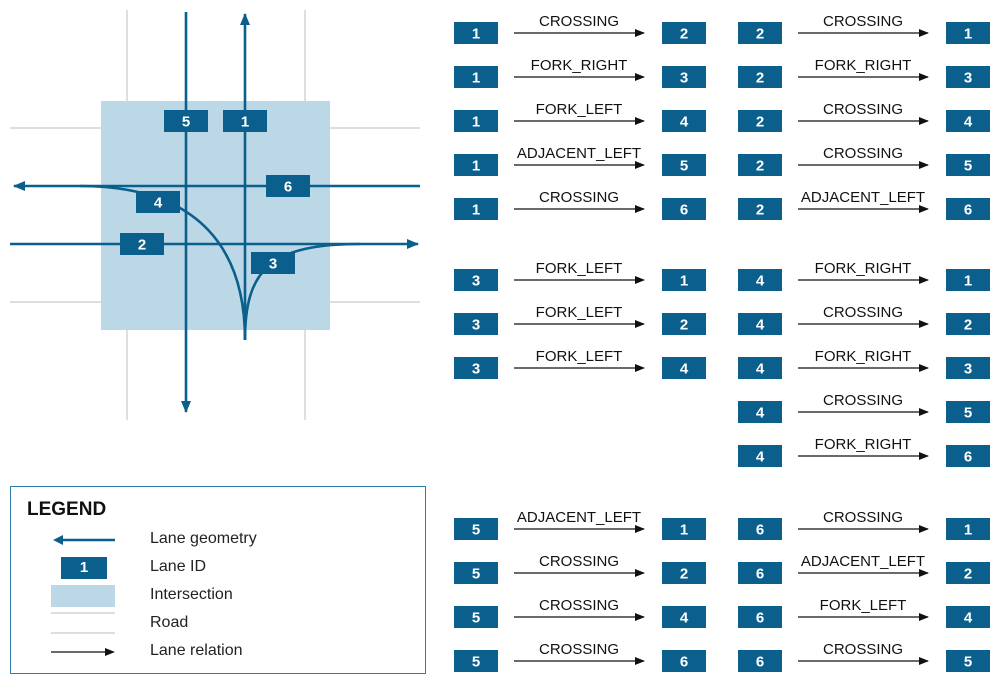 Image resolution: width=1000 pixels, height=683 pixels. What do you see at coordinates (580, 275) in the screenshot?
I see `relation-row: 3 FORK_LEFT 1` at bounding box center [580, 275].